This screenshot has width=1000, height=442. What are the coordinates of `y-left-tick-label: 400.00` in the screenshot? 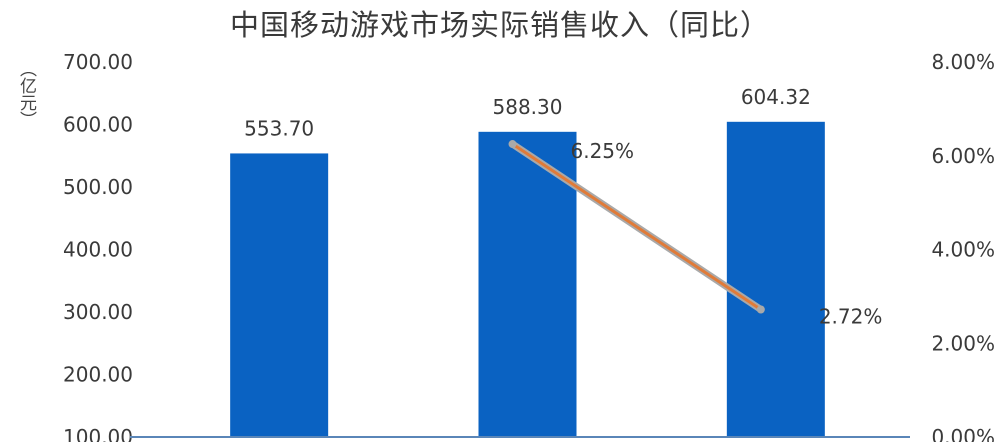 It's located at (98, 250).